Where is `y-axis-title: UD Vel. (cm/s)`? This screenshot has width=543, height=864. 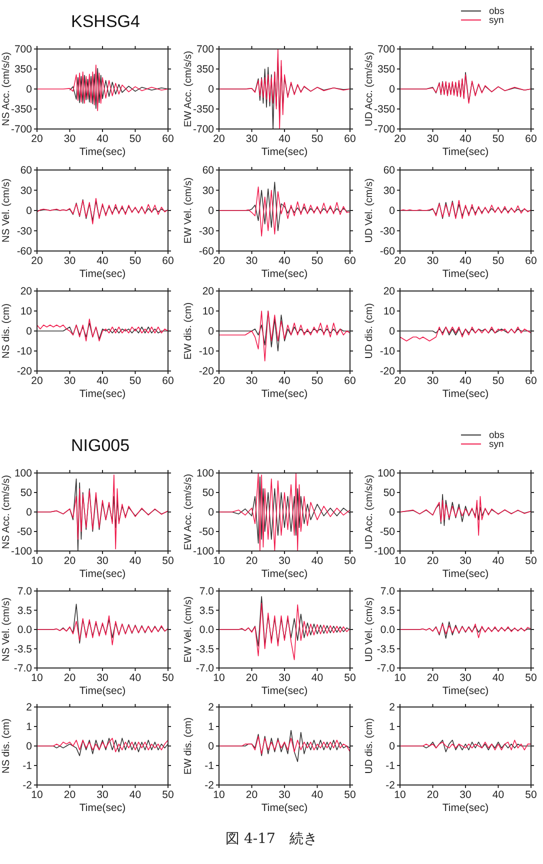 y-axis-title: UD Vel. (cm/s) is located at coordinates (369, 210).